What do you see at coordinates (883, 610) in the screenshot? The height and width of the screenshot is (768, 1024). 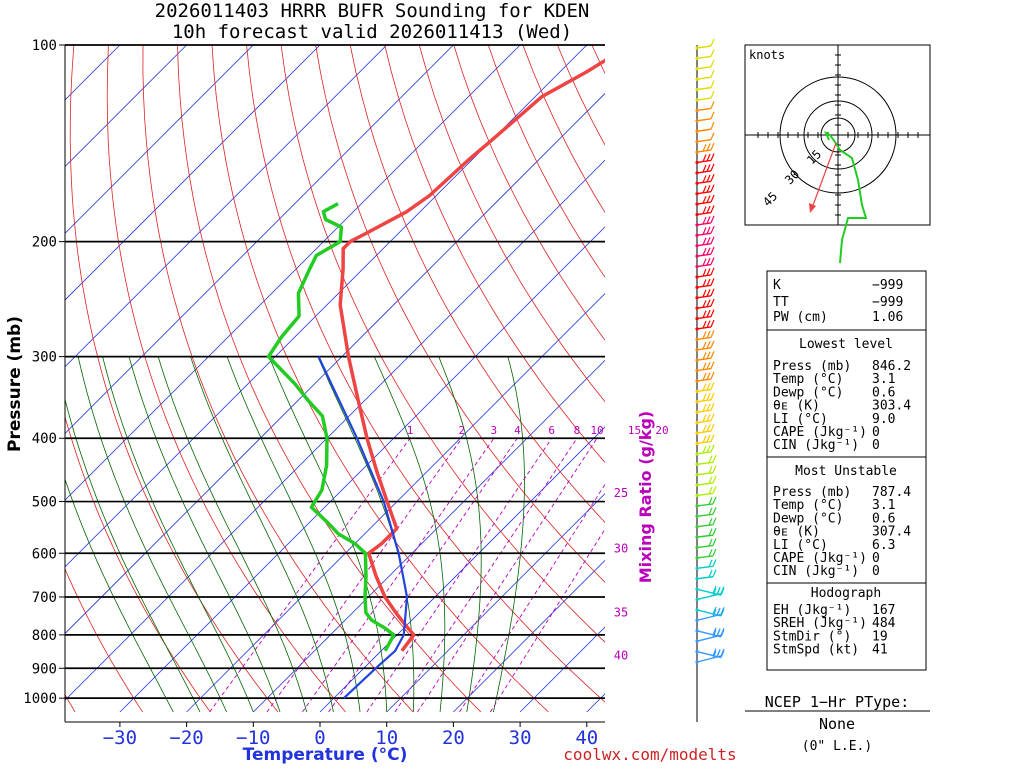 I see `stat-value: 167` at bounding box center [883, 610].